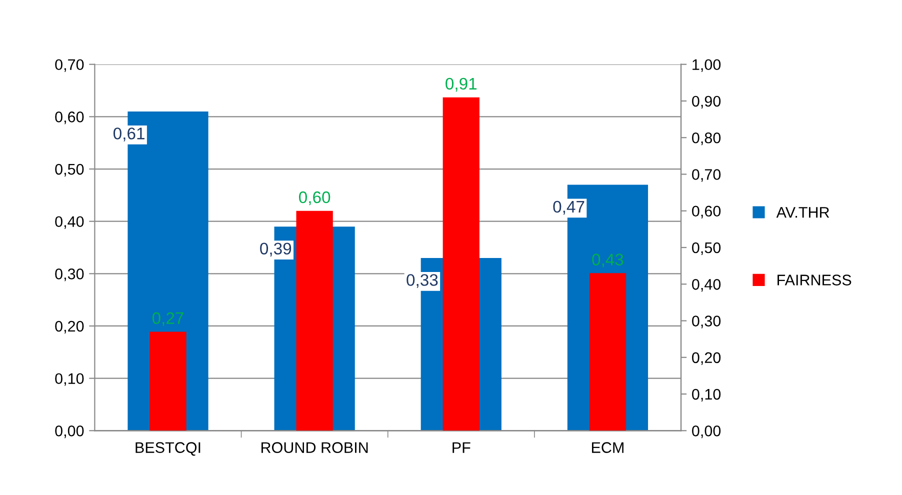 Image resolution: width=902 pixels, height=495 pixels. I want to click on legend-label: AV.THR, so click(803, 212).